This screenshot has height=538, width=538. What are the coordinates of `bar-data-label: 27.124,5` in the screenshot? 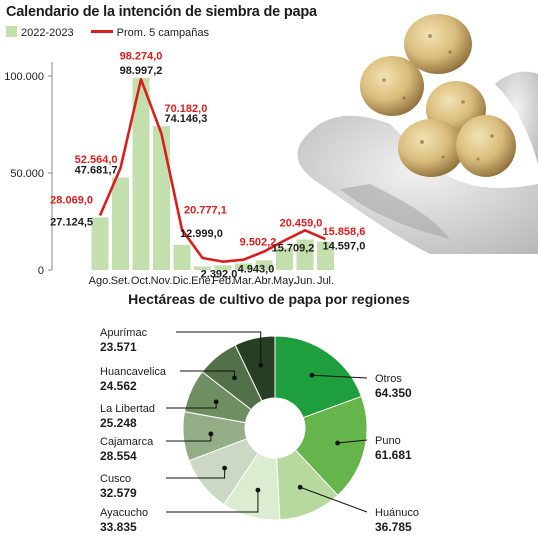 It's located at (71, 222).